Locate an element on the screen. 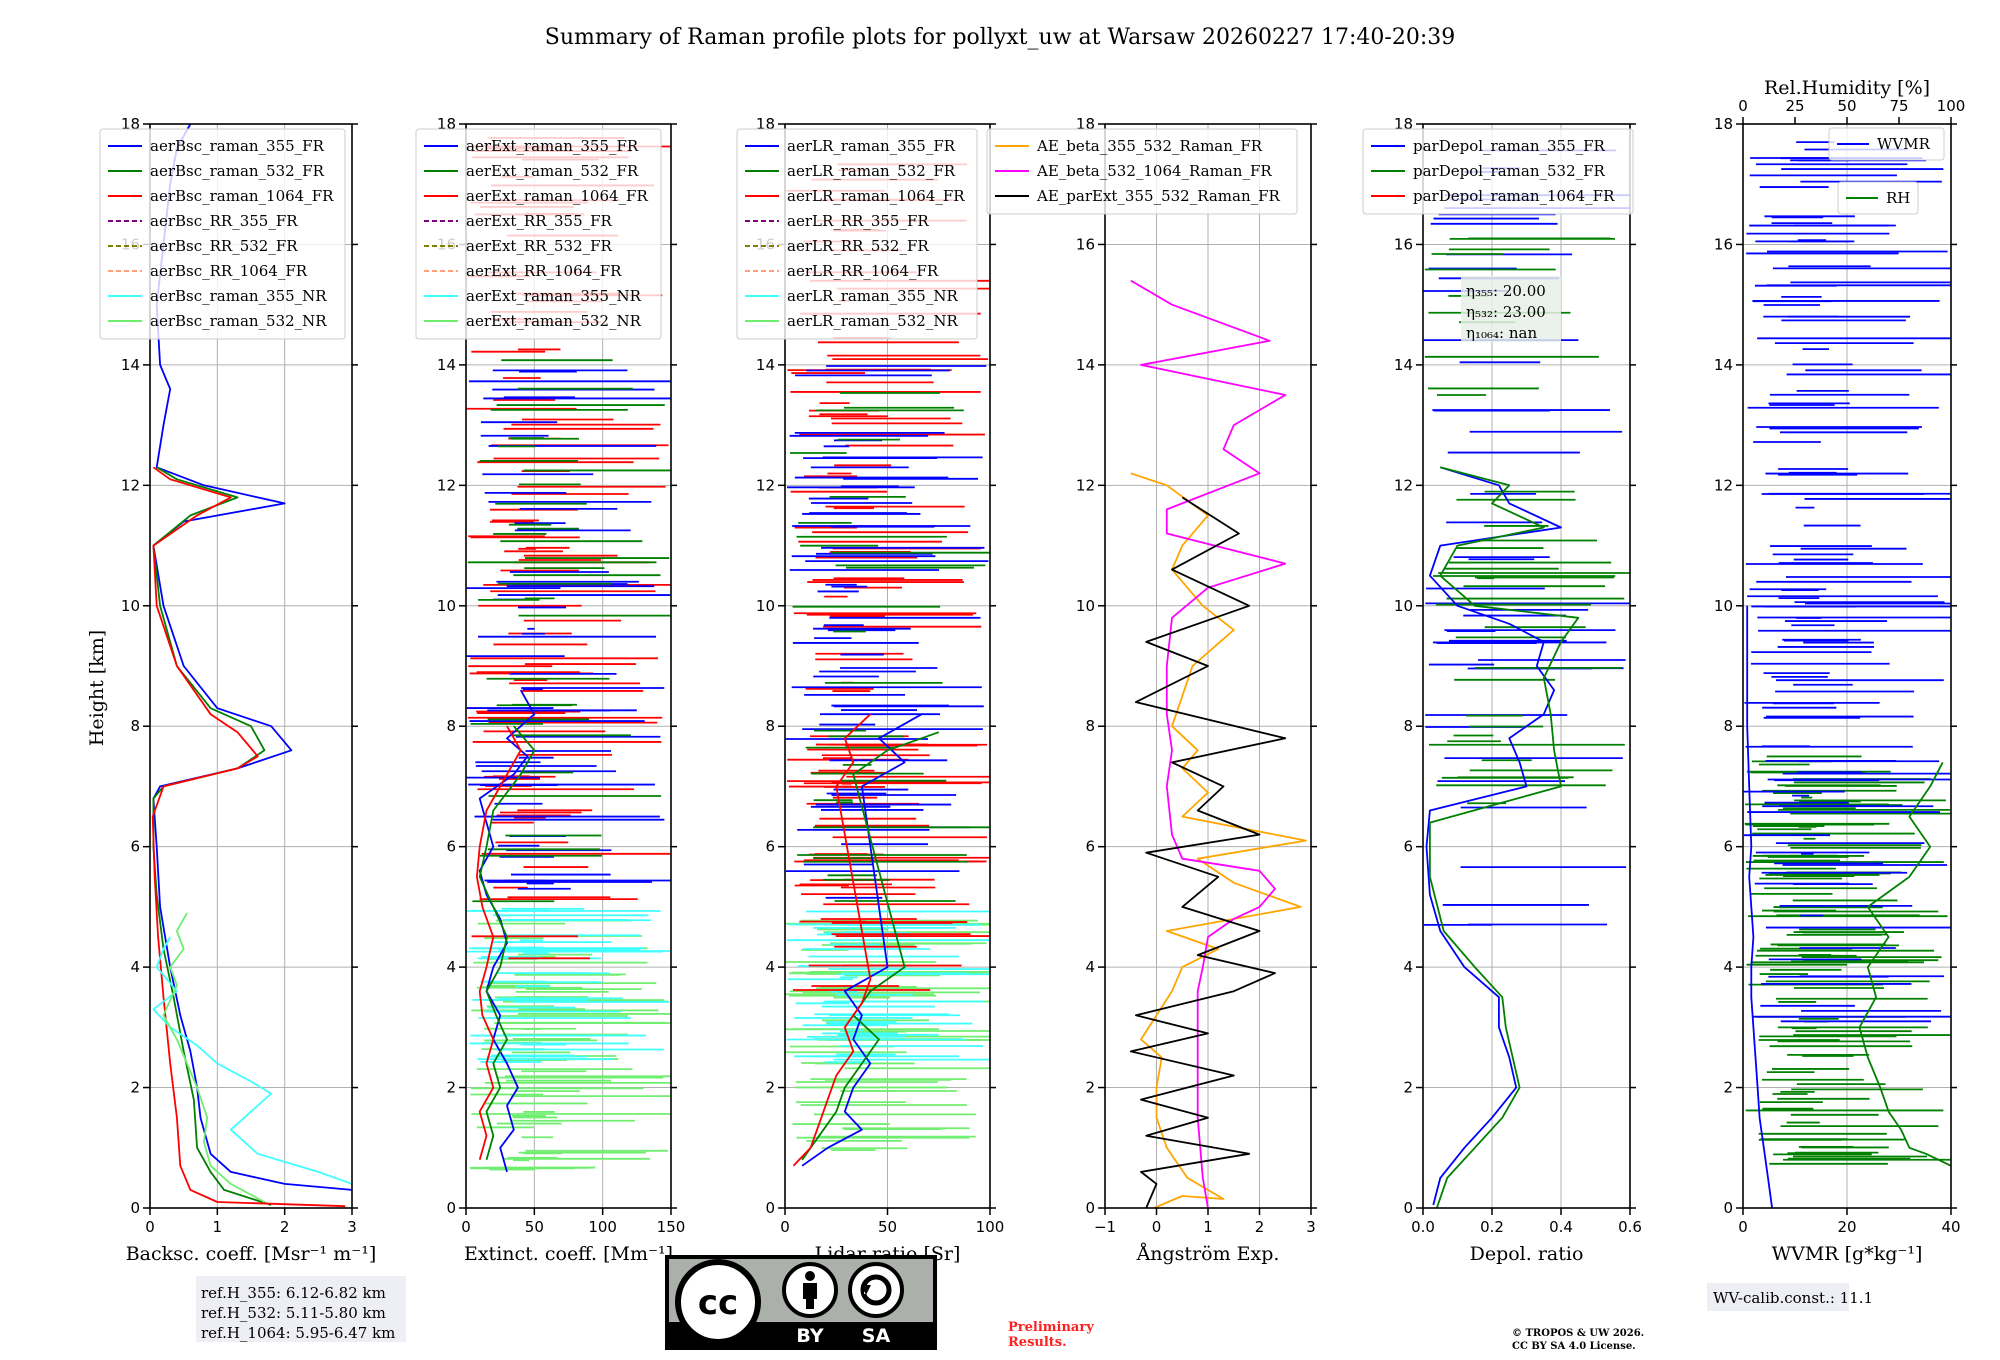 This screenshot has height=1360, width=2000. license-sa-label: SA is located at coordinates (876, 1336).